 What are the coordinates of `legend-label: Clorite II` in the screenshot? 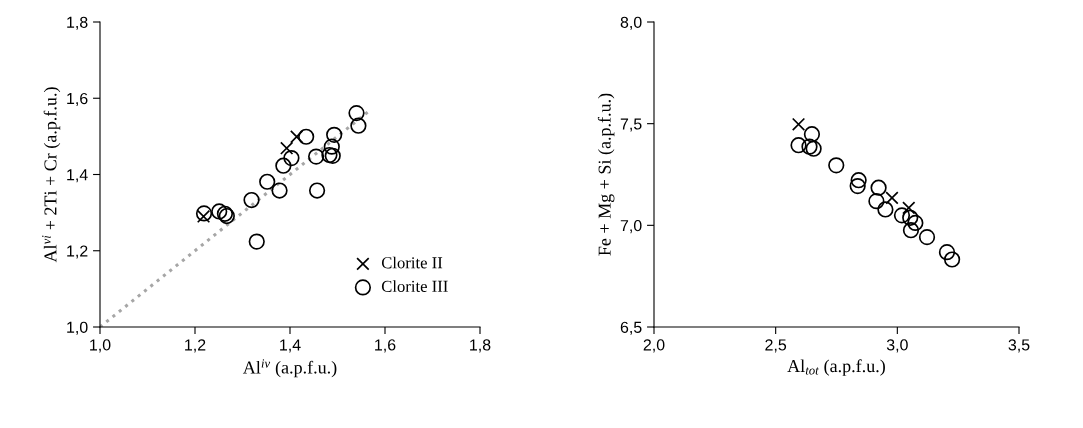 It's located at (412, 262).